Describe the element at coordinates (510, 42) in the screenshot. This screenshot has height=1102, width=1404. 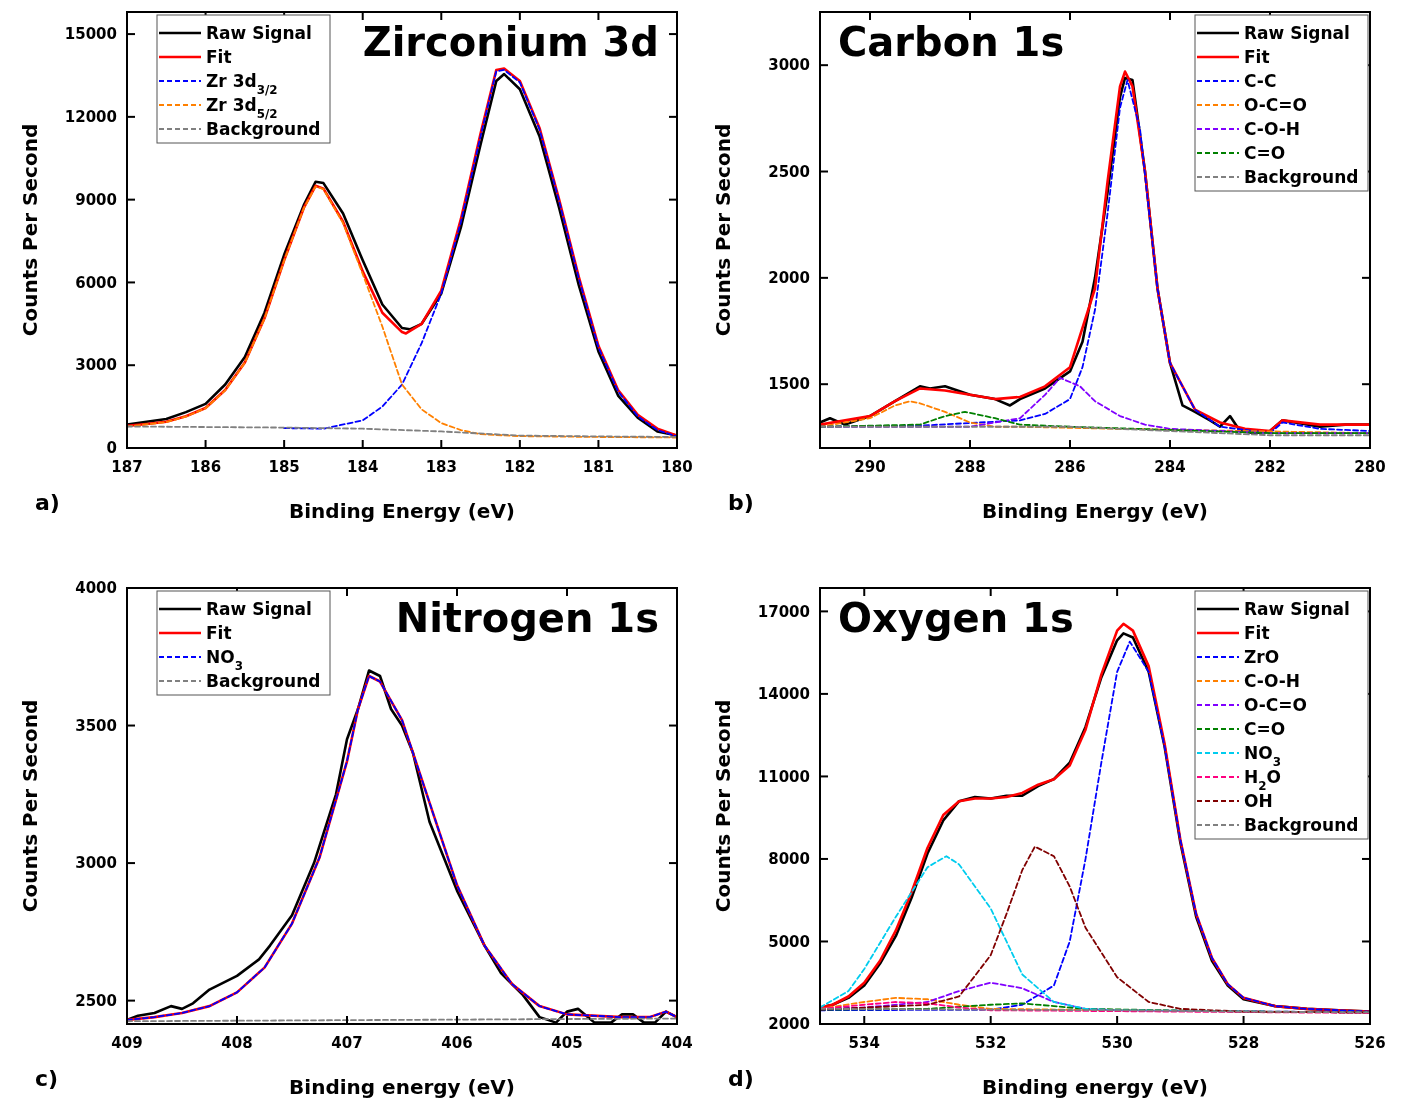
I see `chart-title: Zirconium 3d` at that location.